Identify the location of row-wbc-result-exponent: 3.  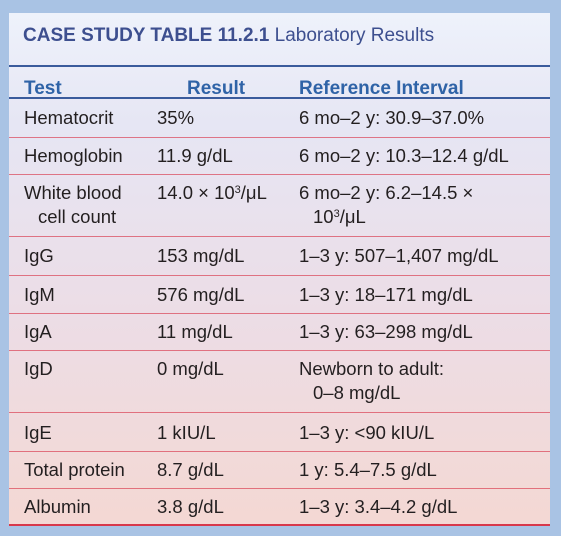
(237, 190).